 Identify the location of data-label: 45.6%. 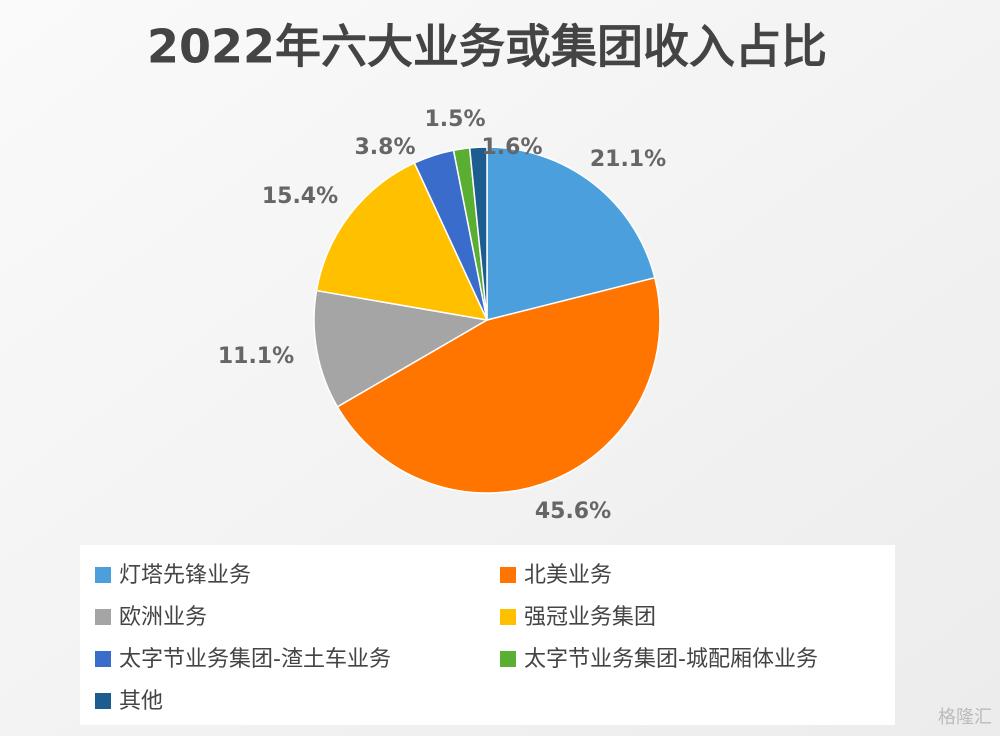
(573, 511).